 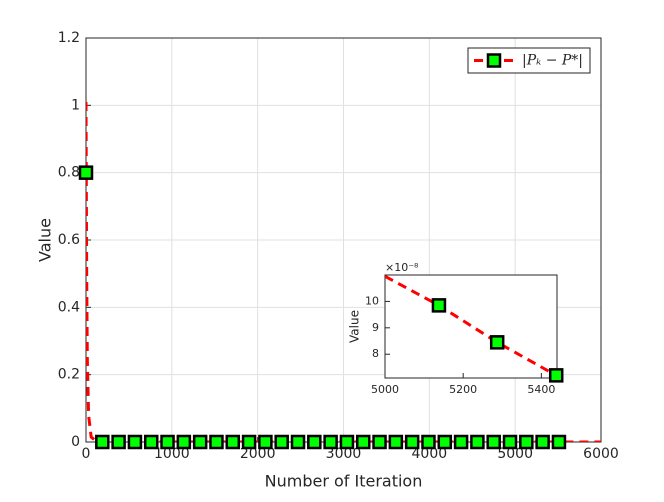 I want to click on data-line, so click(x=471, y=326).